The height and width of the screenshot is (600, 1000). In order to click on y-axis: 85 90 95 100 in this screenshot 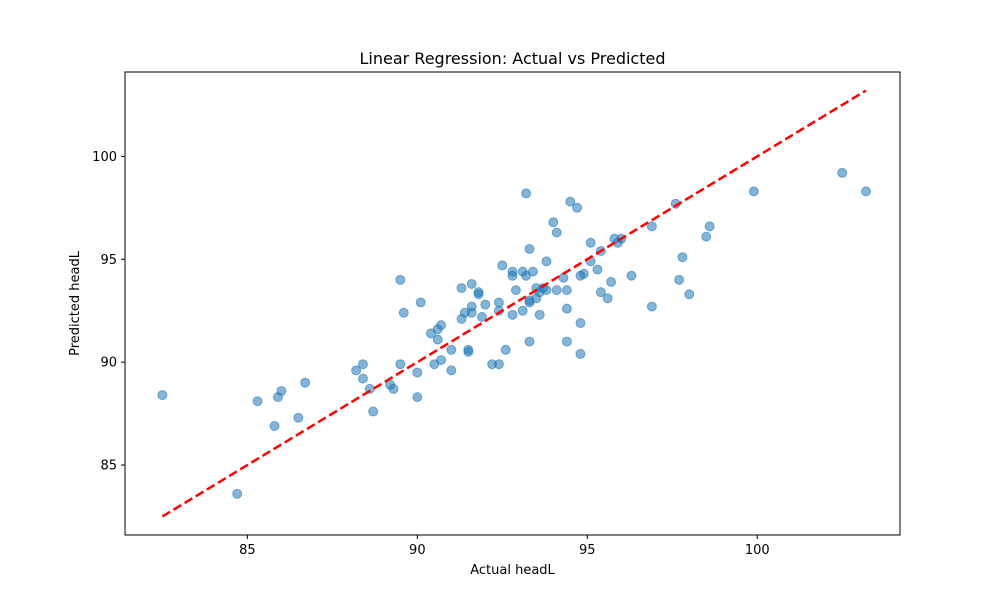, I will do `click(108, 312)`.